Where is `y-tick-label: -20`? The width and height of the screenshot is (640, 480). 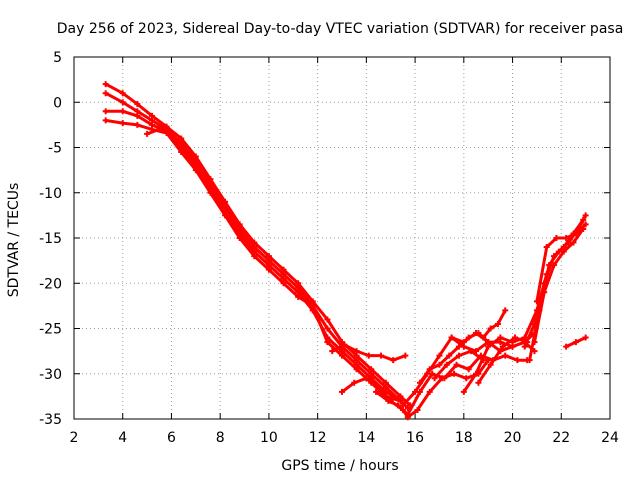
y-tick-label: -20 is located at coordinates (50, 284).